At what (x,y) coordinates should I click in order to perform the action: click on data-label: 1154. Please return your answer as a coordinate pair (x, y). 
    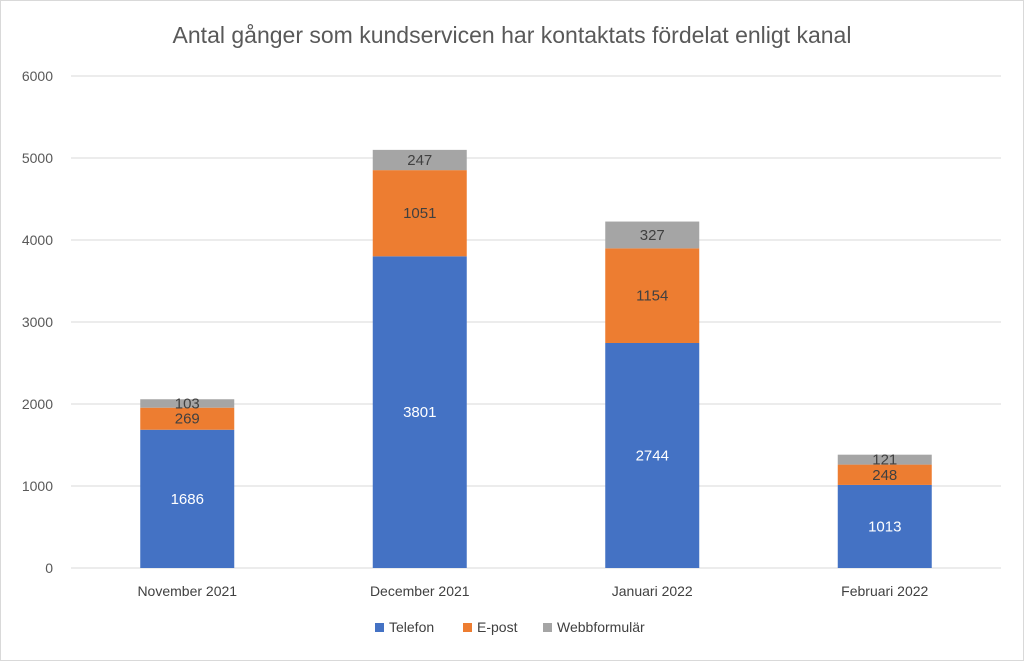
    Looking at the image, I should click on (652, 296).